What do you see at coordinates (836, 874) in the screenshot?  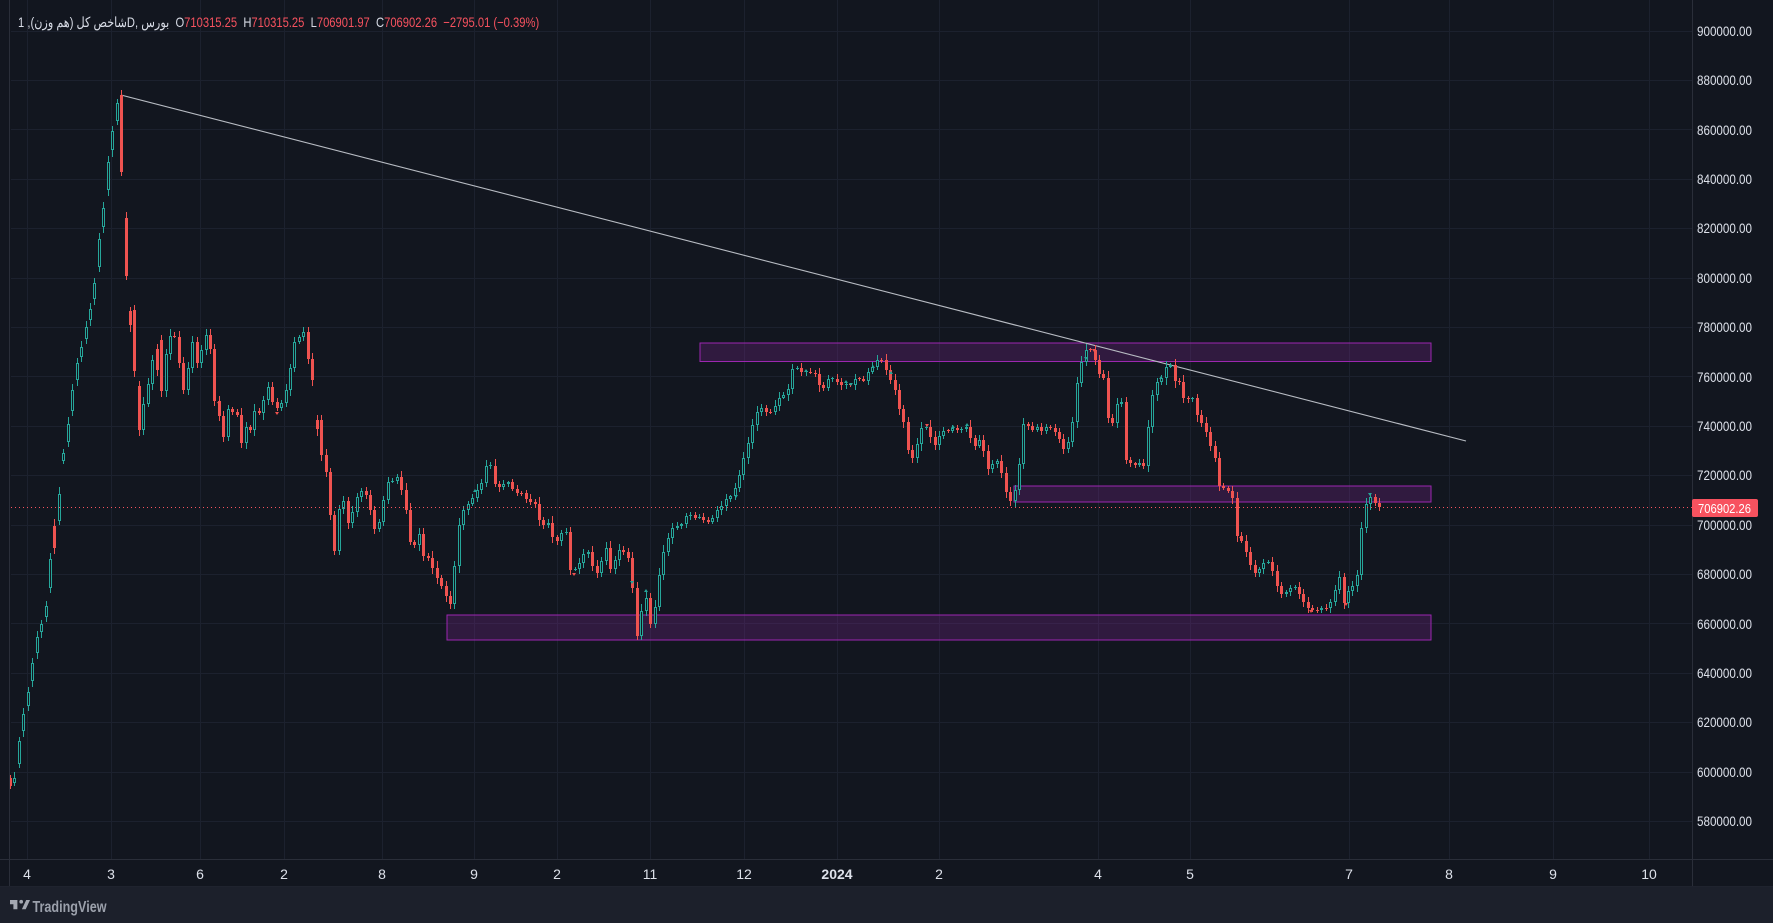 I see `svg-text: 2024` at bounding box center [836, 874].